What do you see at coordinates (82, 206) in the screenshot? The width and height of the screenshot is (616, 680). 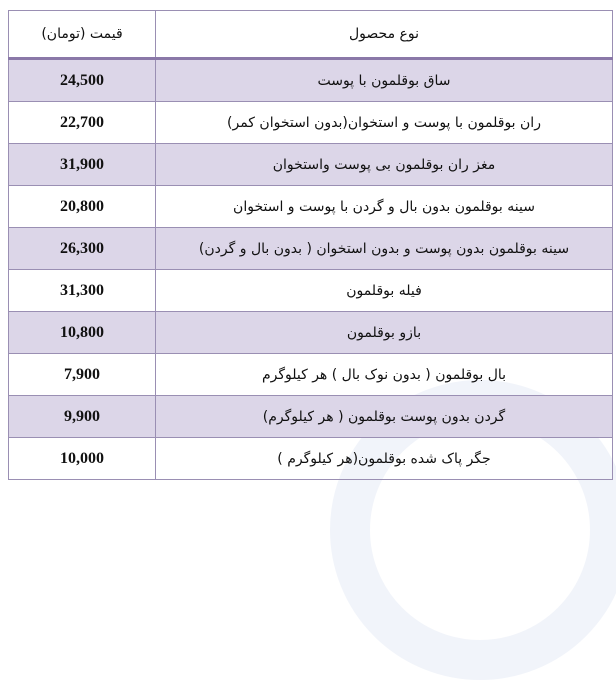 I see `price-cell: 20,800` at bounding box center [82, 206].